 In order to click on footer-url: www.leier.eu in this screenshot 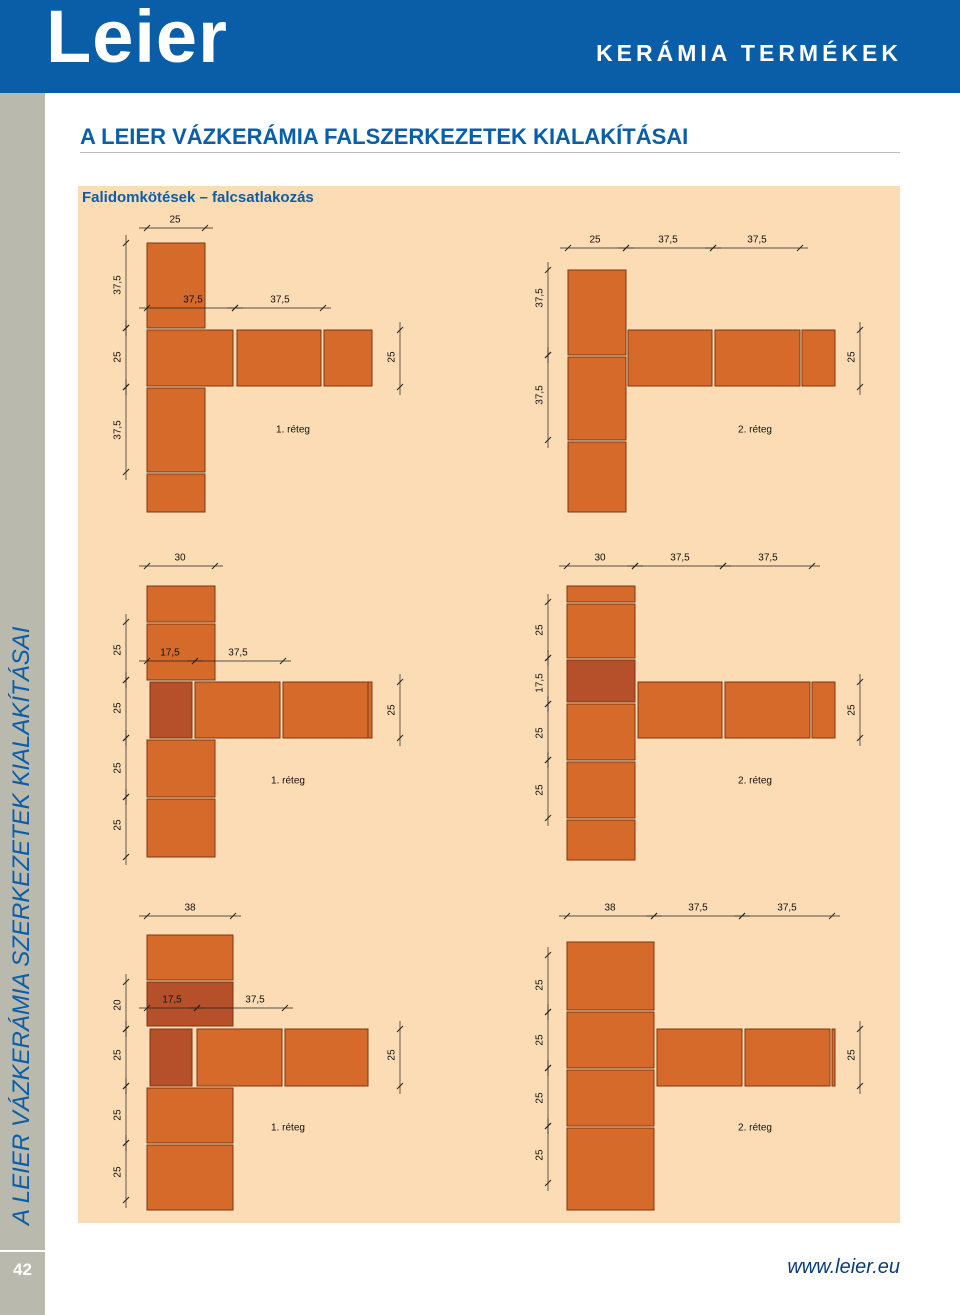, I will do `click(843, 1267)`.